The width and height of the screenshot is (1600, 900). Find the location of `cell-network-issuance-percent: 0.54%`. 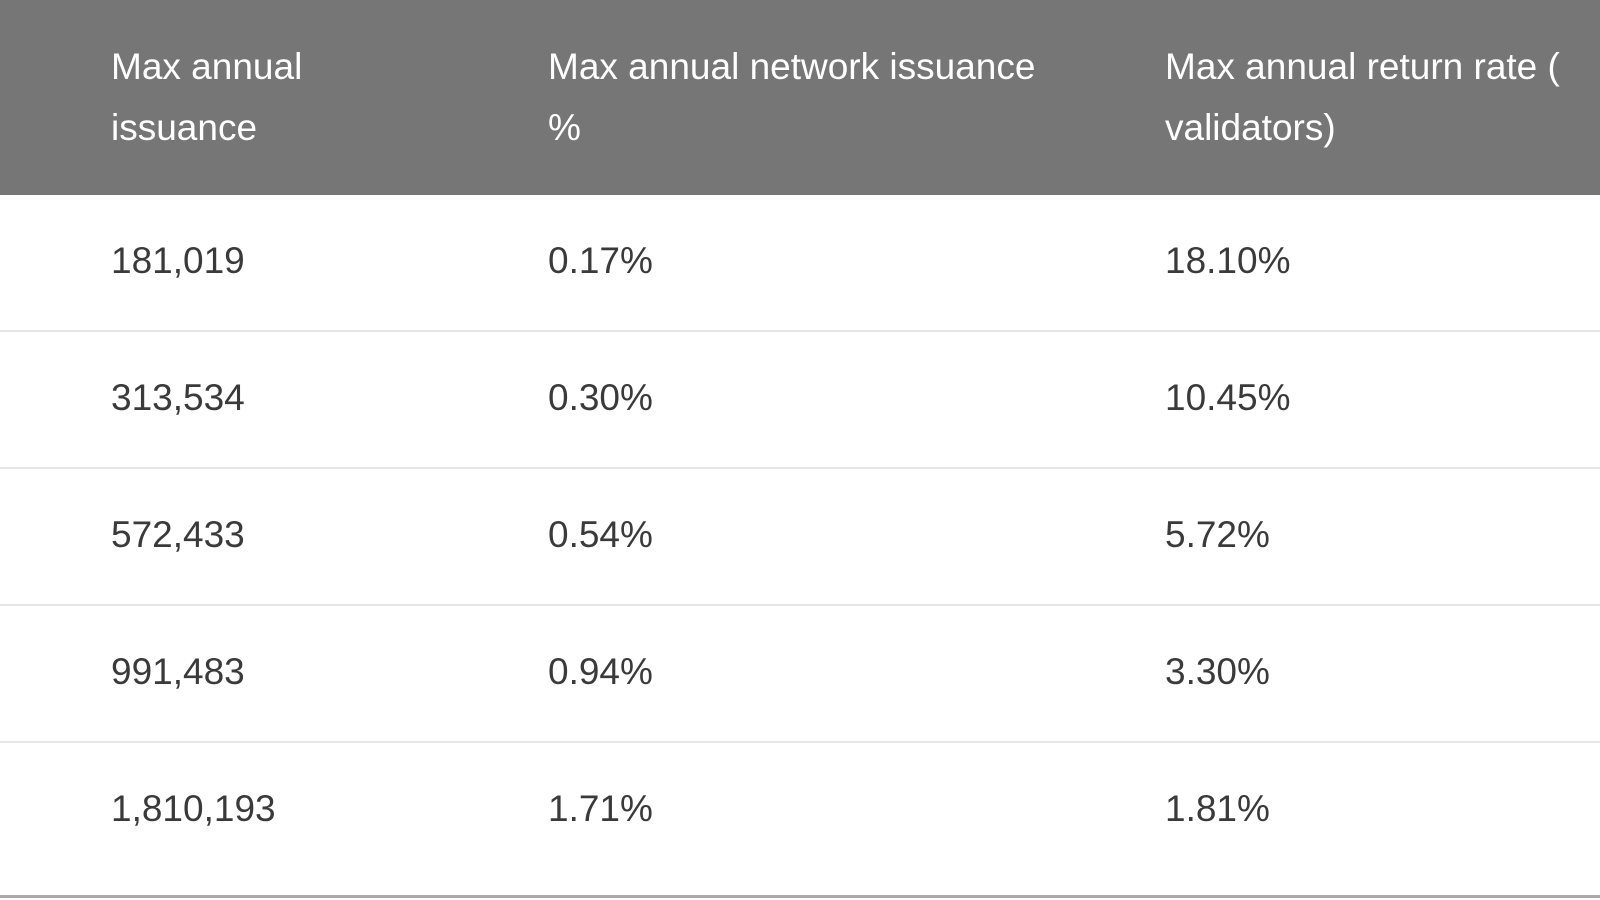

cell-network-issuance-percent: 0.54% is located at coordinates (600, 534).